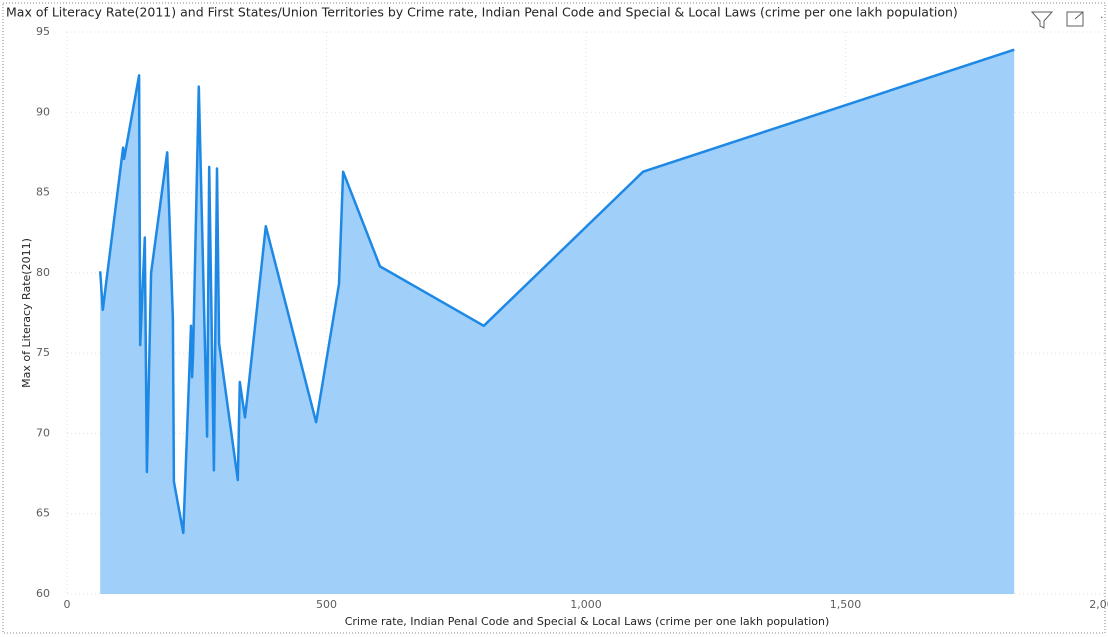  What do you see at coordinates (1042, 20) in the screenshot?
I see `filter-icon` at bounding box center [1042, 20].